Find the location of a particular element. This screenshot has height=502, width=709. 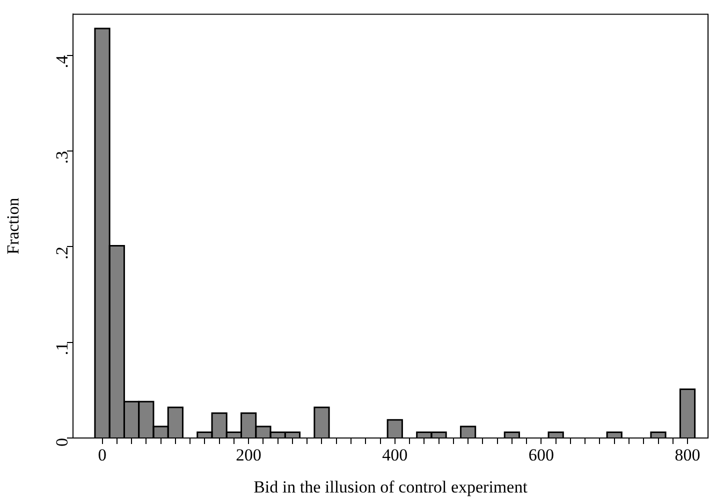

y-tick-label: .1 is located at coordinates (62, 349).